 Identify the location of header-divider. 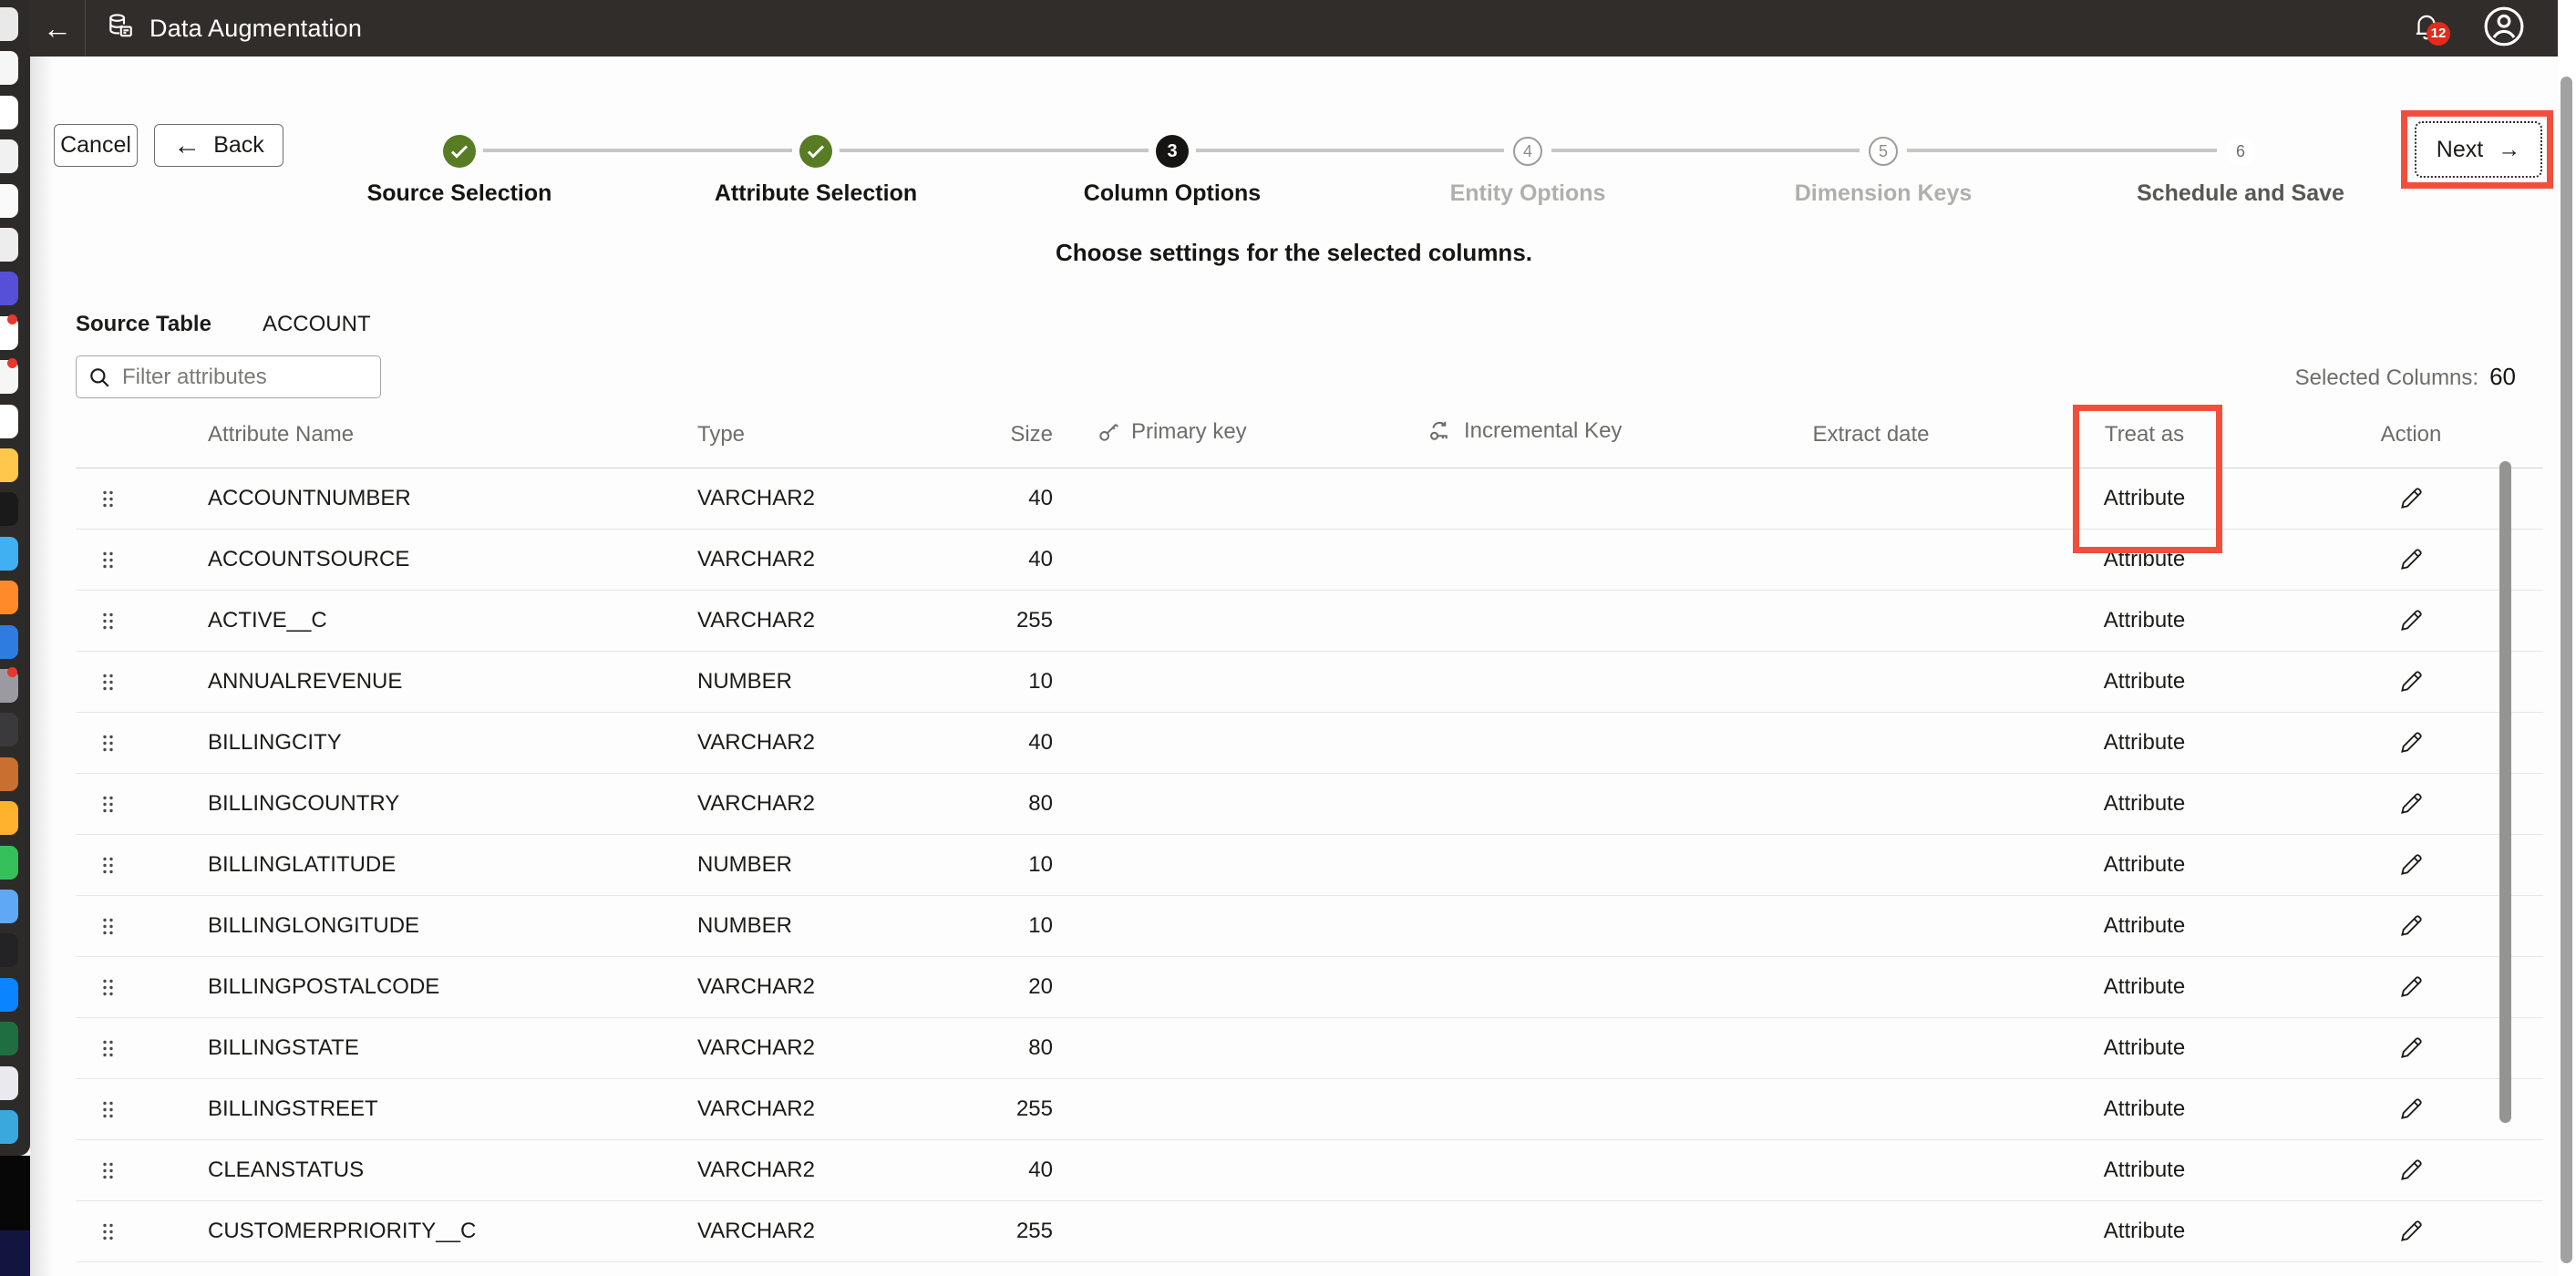
(85, 28).